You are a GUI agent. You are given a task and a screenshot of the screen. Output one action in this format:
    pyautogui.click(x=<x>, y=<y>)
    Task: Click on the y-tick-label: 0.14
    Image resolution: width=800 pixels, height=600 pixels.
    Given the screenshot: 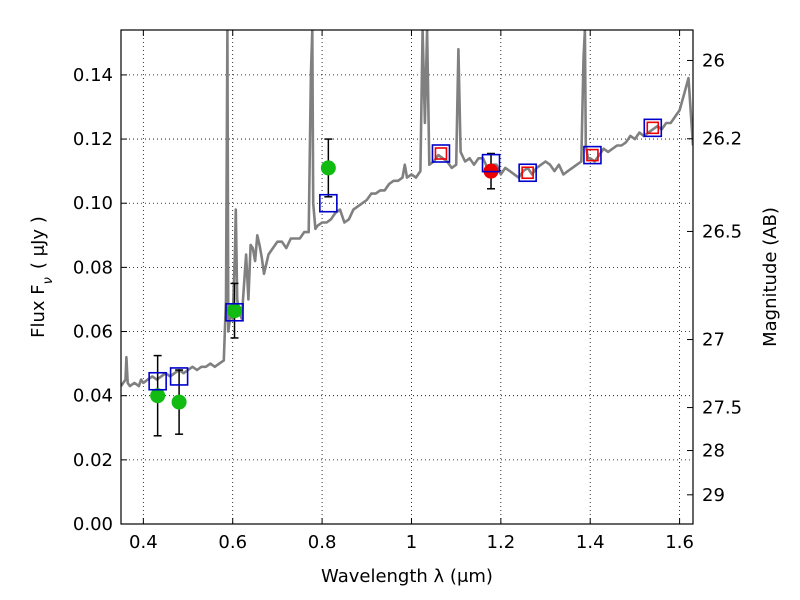 What is the action you would take?
    pyautogui.click(x=93, y=75)
    